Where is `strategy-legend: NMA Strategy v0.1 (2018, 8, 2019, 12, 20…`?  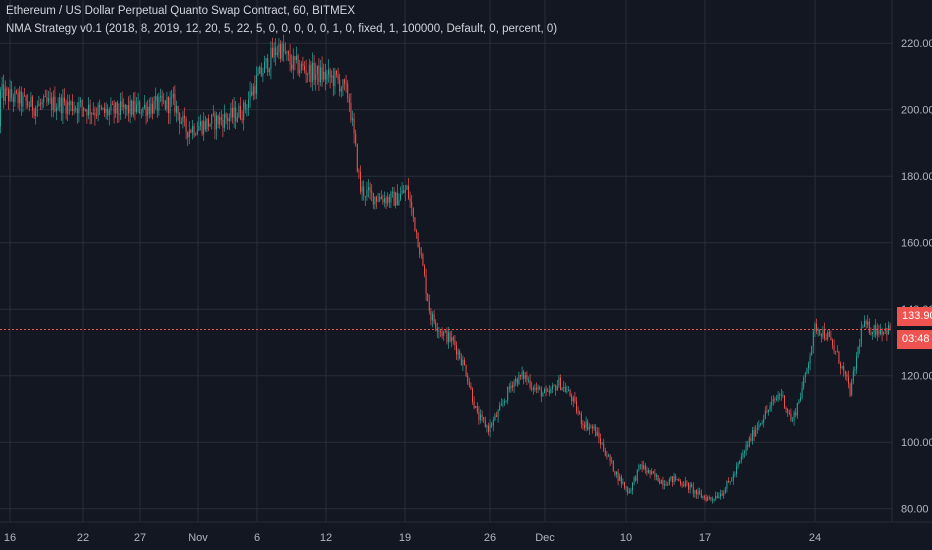
strategy-legend: NMA Strategy v0.1 (2018, 8, 2019, 12, 20… is located at coordinates (282, 29).